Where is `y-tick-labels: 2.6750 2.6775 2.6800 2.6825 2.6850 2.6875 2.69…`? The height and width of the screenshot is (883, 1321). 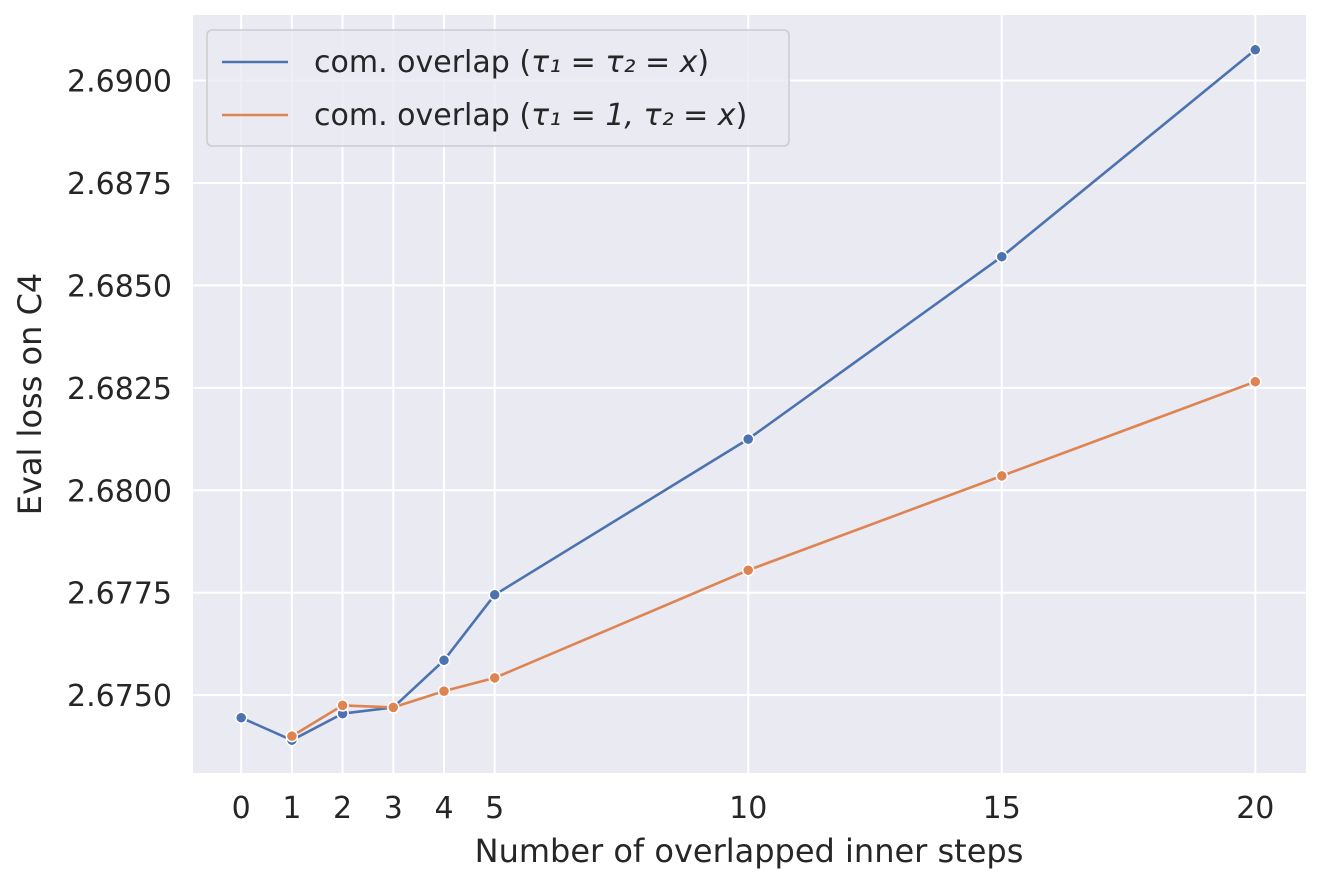
y-tick-labels: 2.6750 2.6775 2.6800 2.6825 2.6850 2.6875 2.69… is located at coordinates (119, 390).